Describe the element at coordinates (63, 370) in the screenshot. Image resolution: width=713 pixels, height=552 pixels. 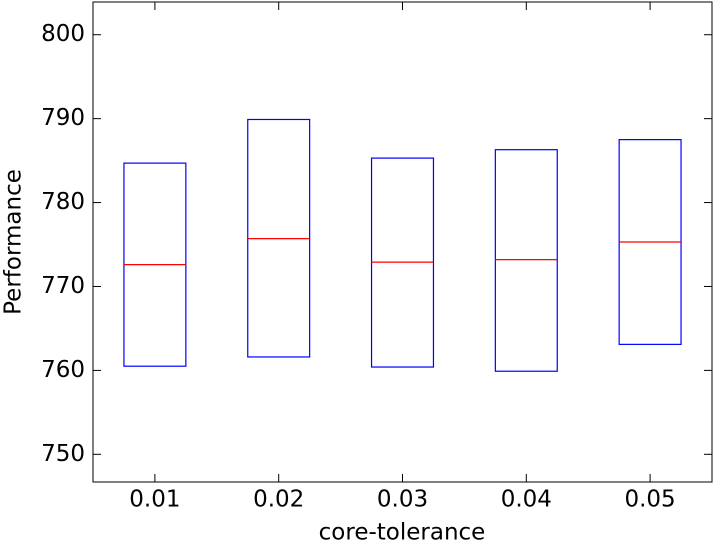
I see `y-tick-label: 760` at that location.